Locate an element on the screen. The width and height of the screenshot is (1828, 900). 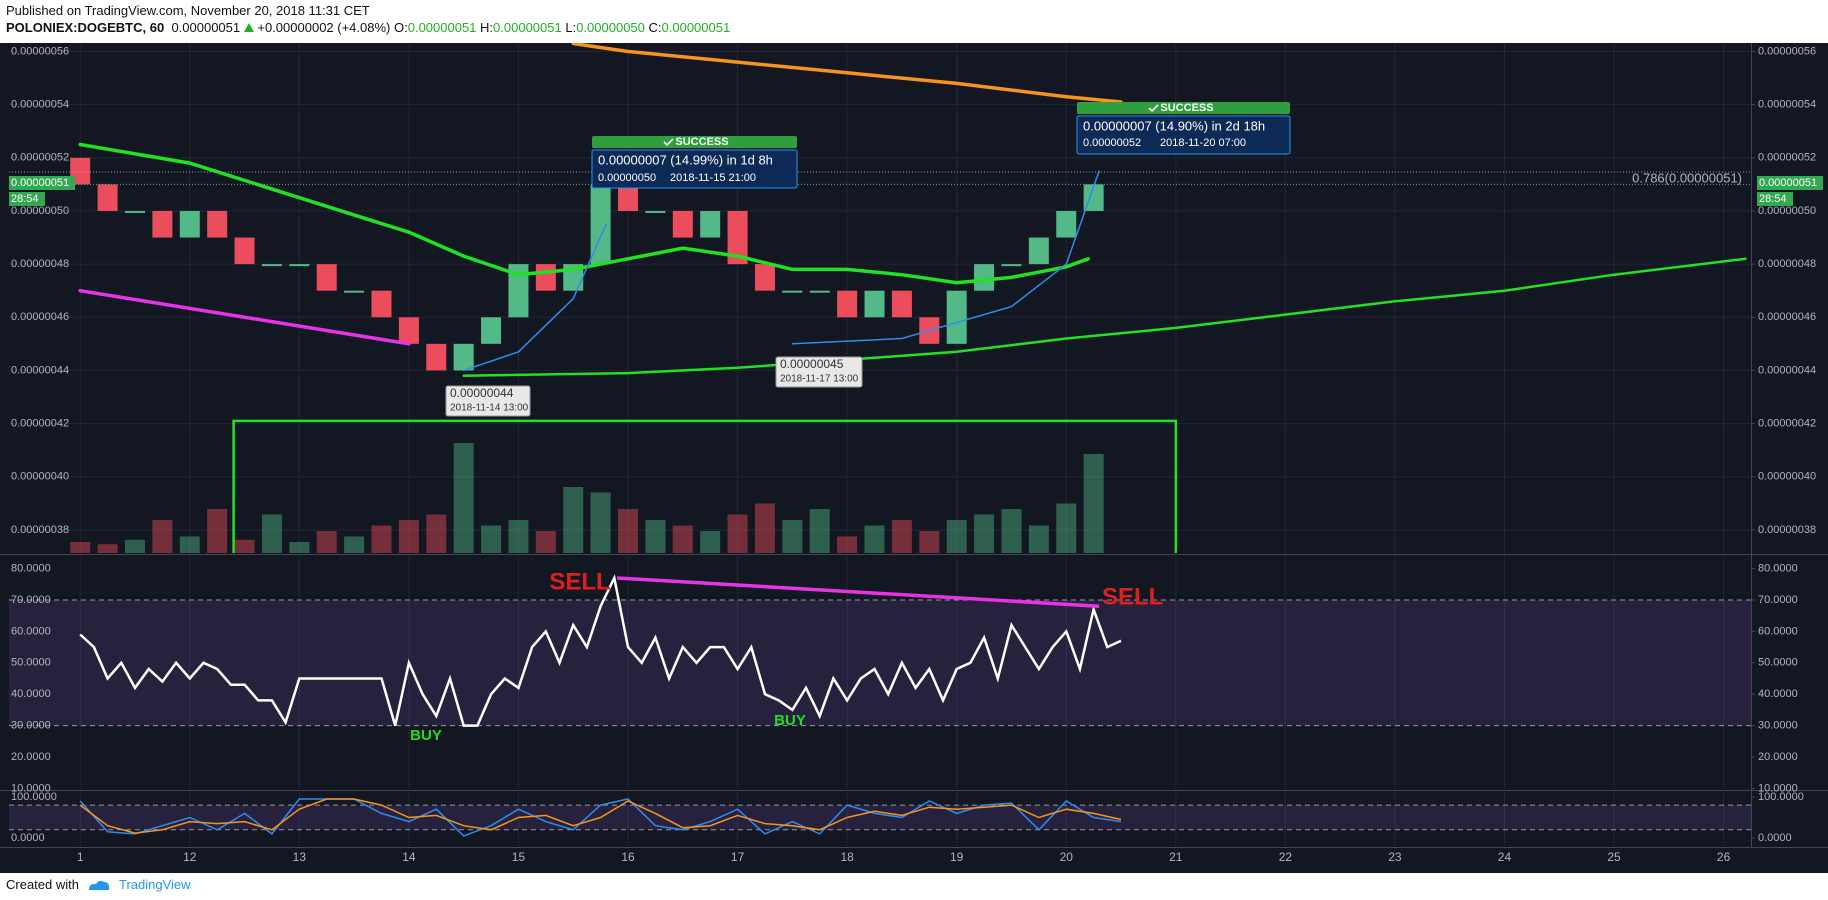
band is located at coordinates (880, 817).